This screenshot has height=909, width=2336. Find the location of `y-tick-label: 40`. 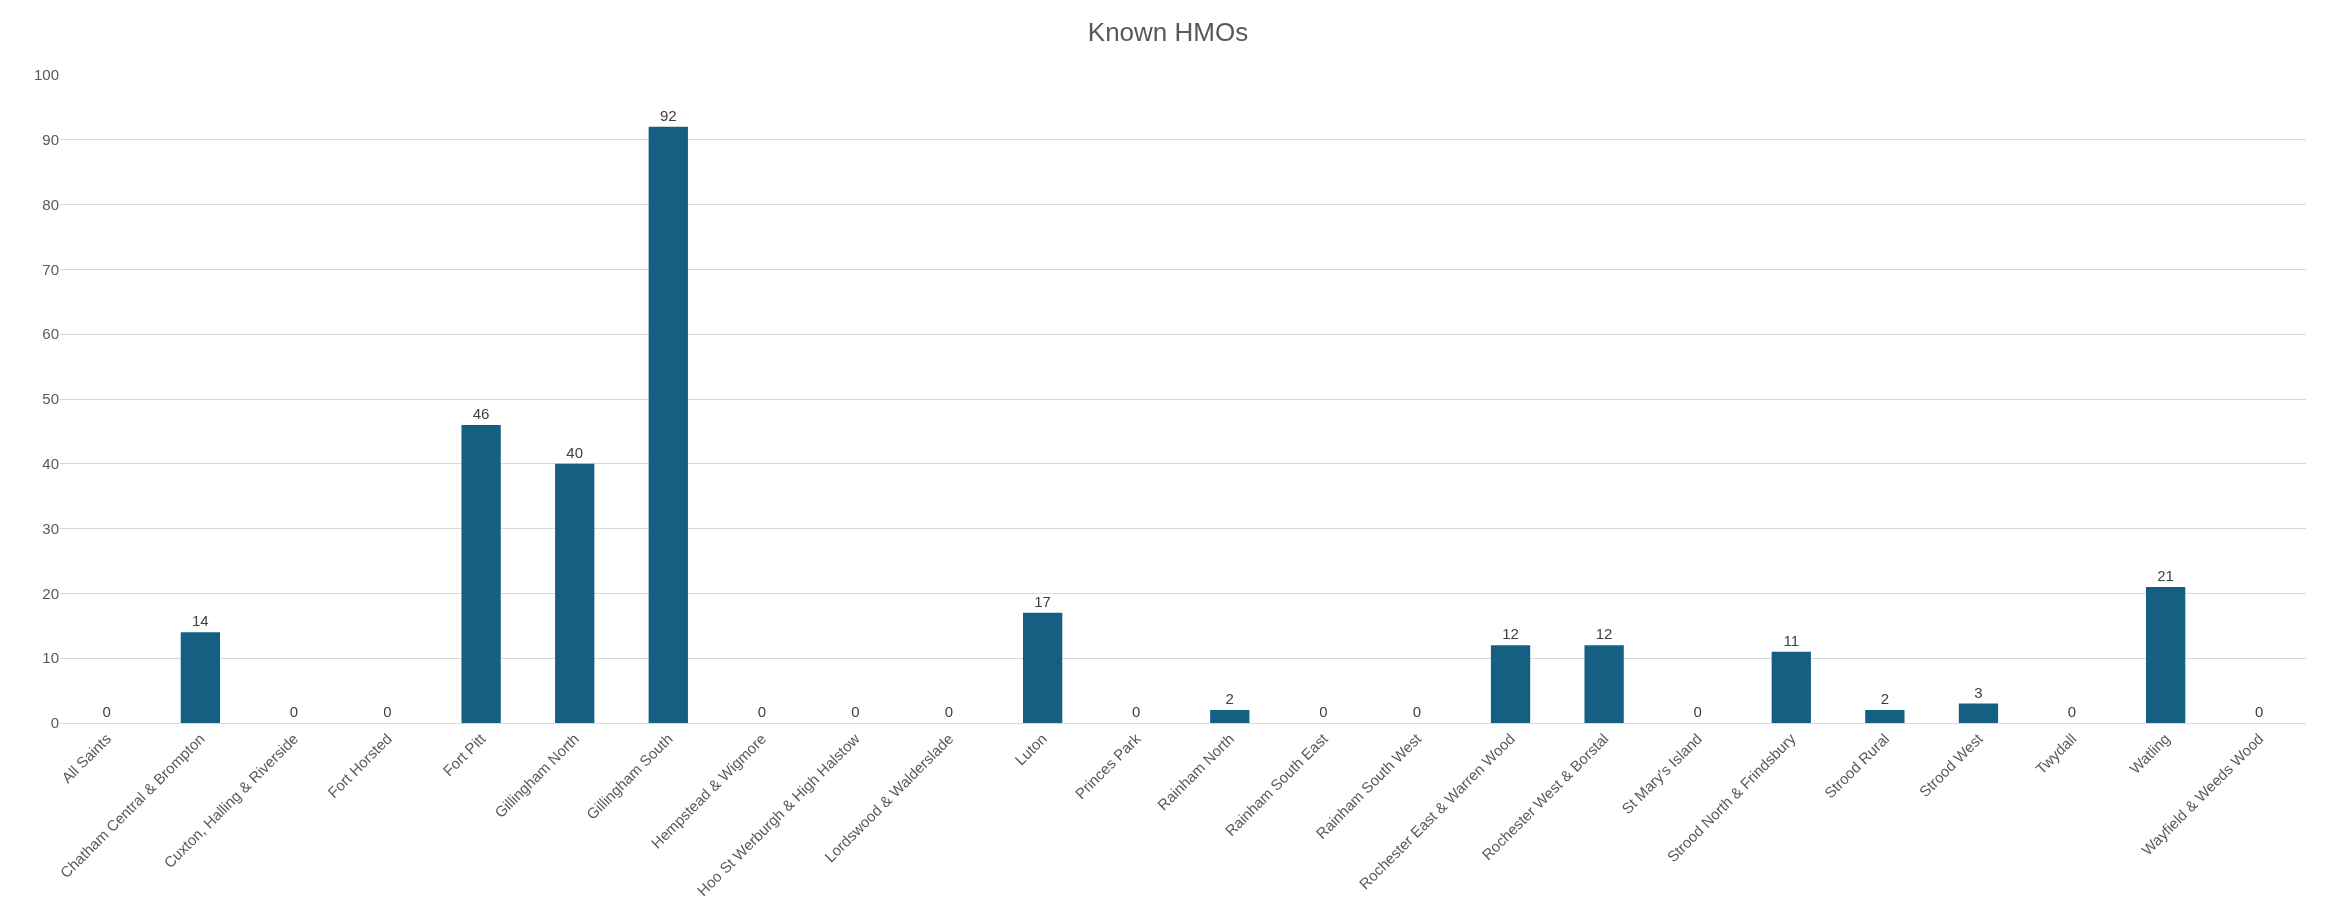

y-tick-label: 40 is located at coordinates (50, 464).